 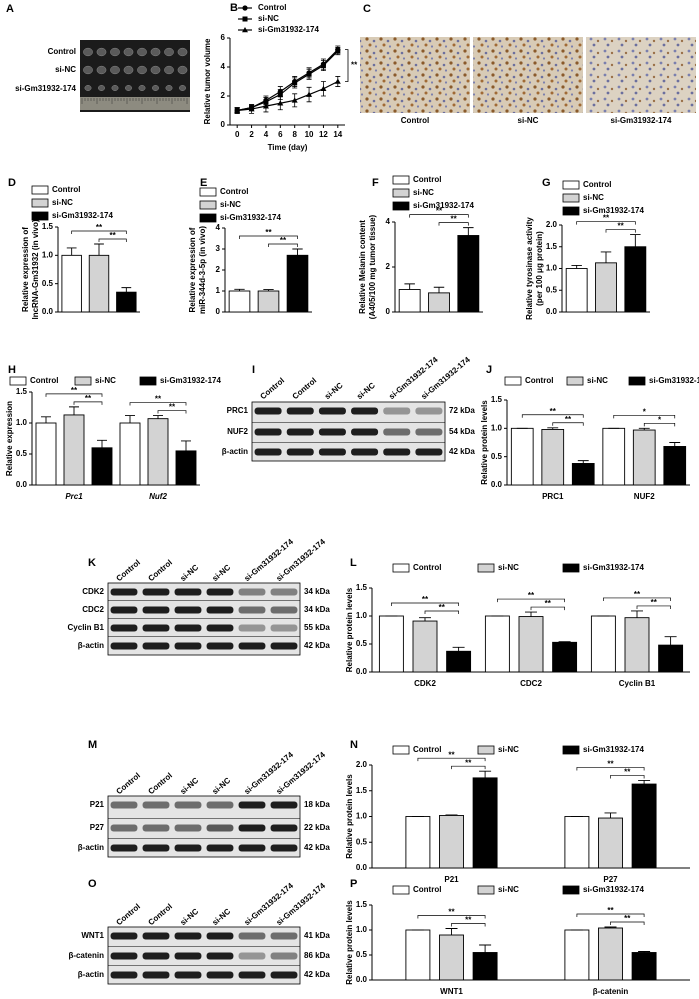 What do you see at coordinates (35, 269) in the screenshot?
I see `y-axis-label: lncRNA-Gm31932 (in vivo)` at bounding box center [35, 269].